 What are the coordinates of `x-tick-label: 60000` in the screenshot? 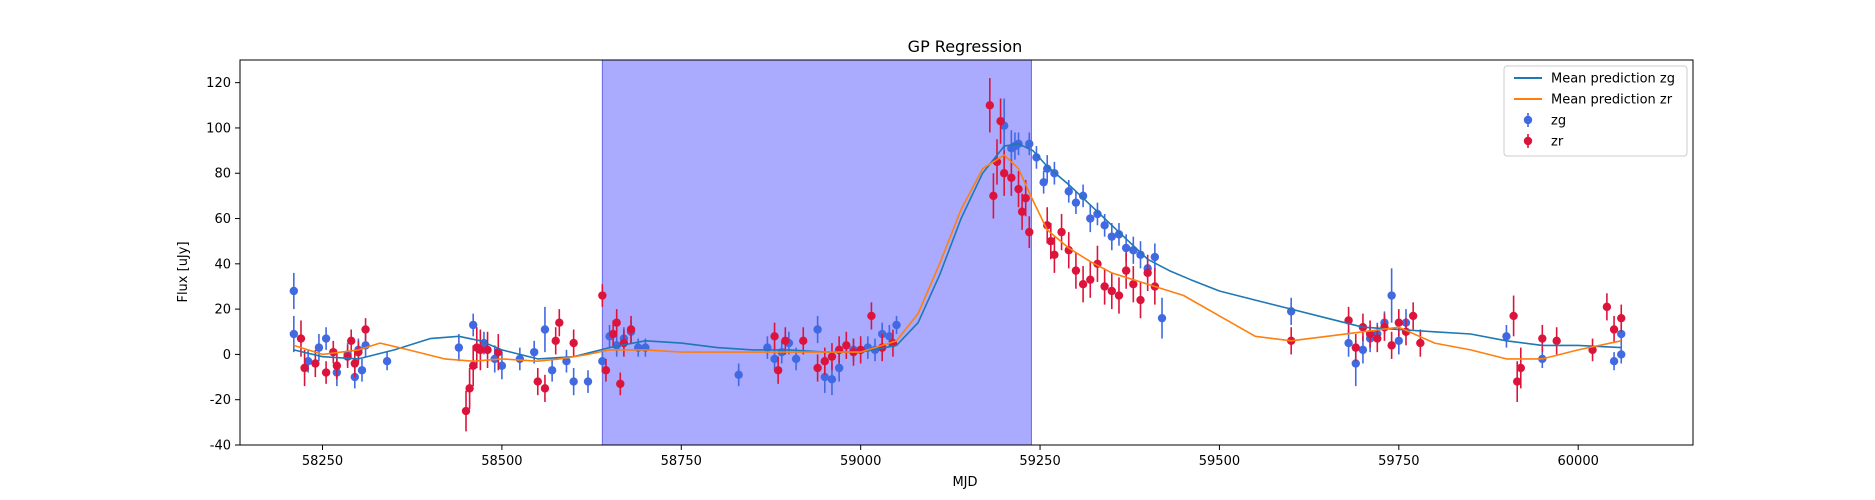 It's located at (1578, 461).